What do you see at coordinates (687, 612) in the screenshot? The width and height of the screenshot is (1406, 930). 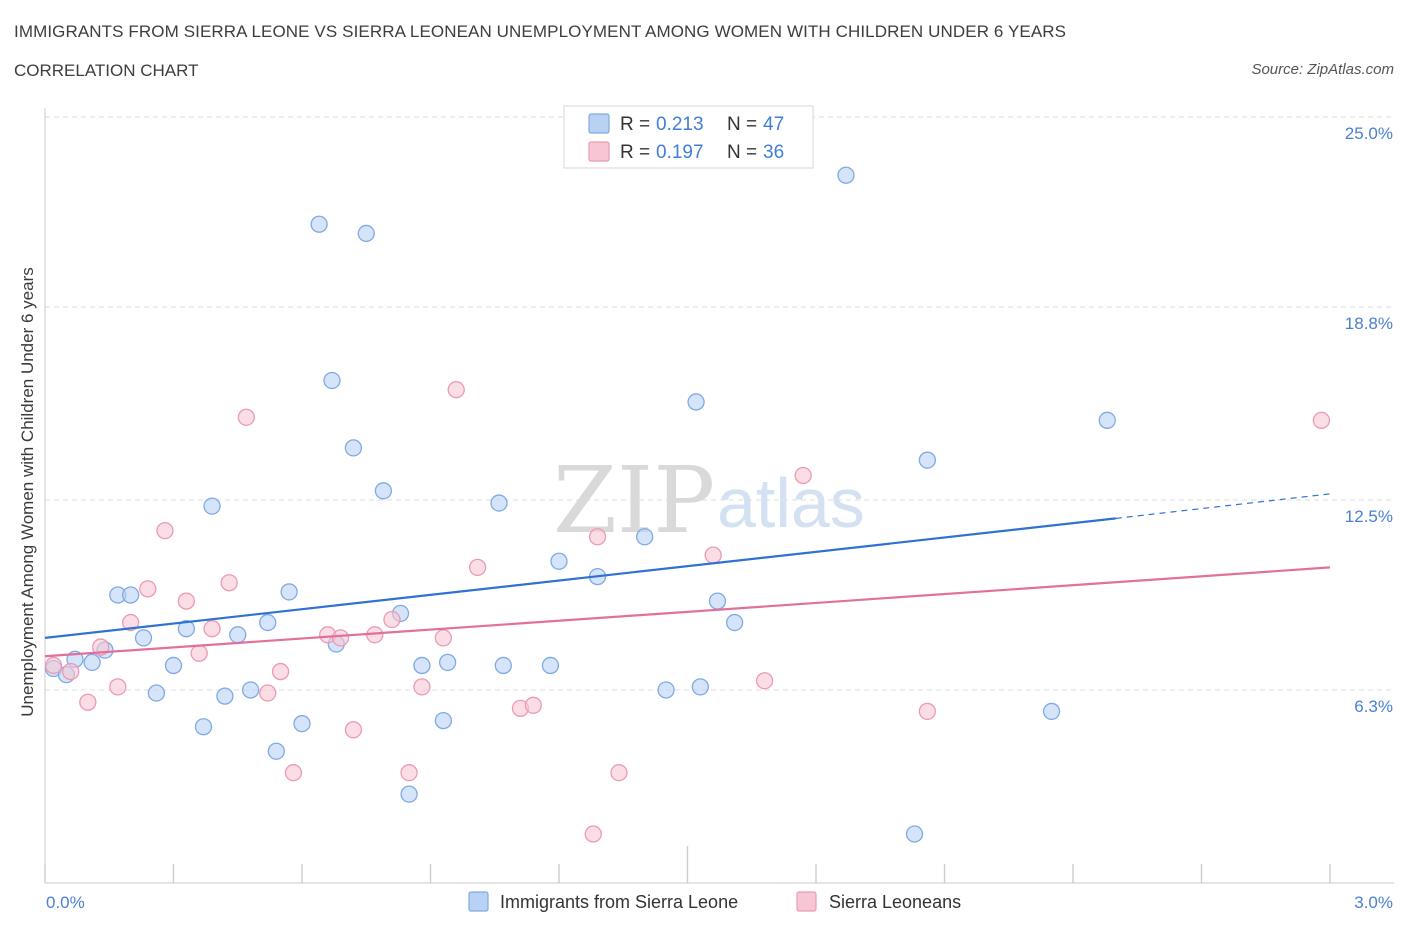 I see `trend-line-sierra-leoneans` at bounding box center [687, 612].